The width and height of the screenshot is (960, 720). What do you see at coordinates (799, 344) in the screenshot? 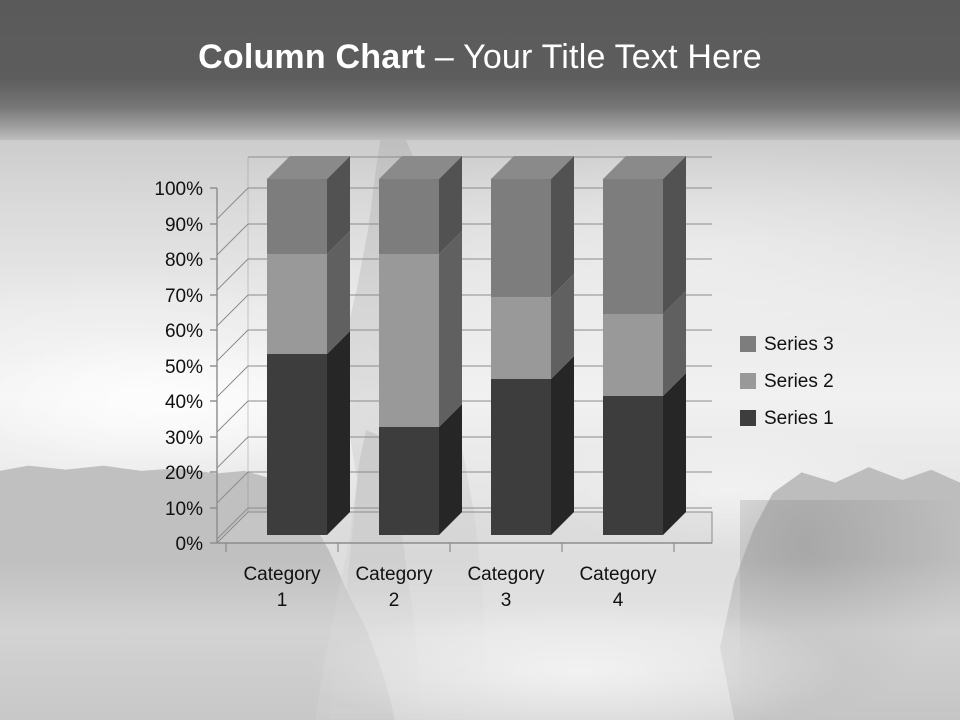
I see `legend-label-series-3: Series 3` at bounding box center [799, 344].